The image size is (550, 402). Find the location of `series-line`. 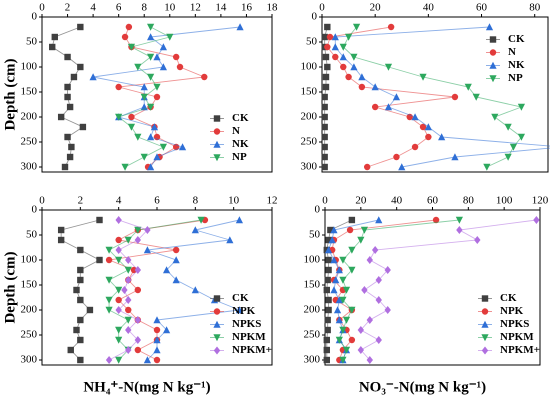

series-line is located at coordinates (442, 97).